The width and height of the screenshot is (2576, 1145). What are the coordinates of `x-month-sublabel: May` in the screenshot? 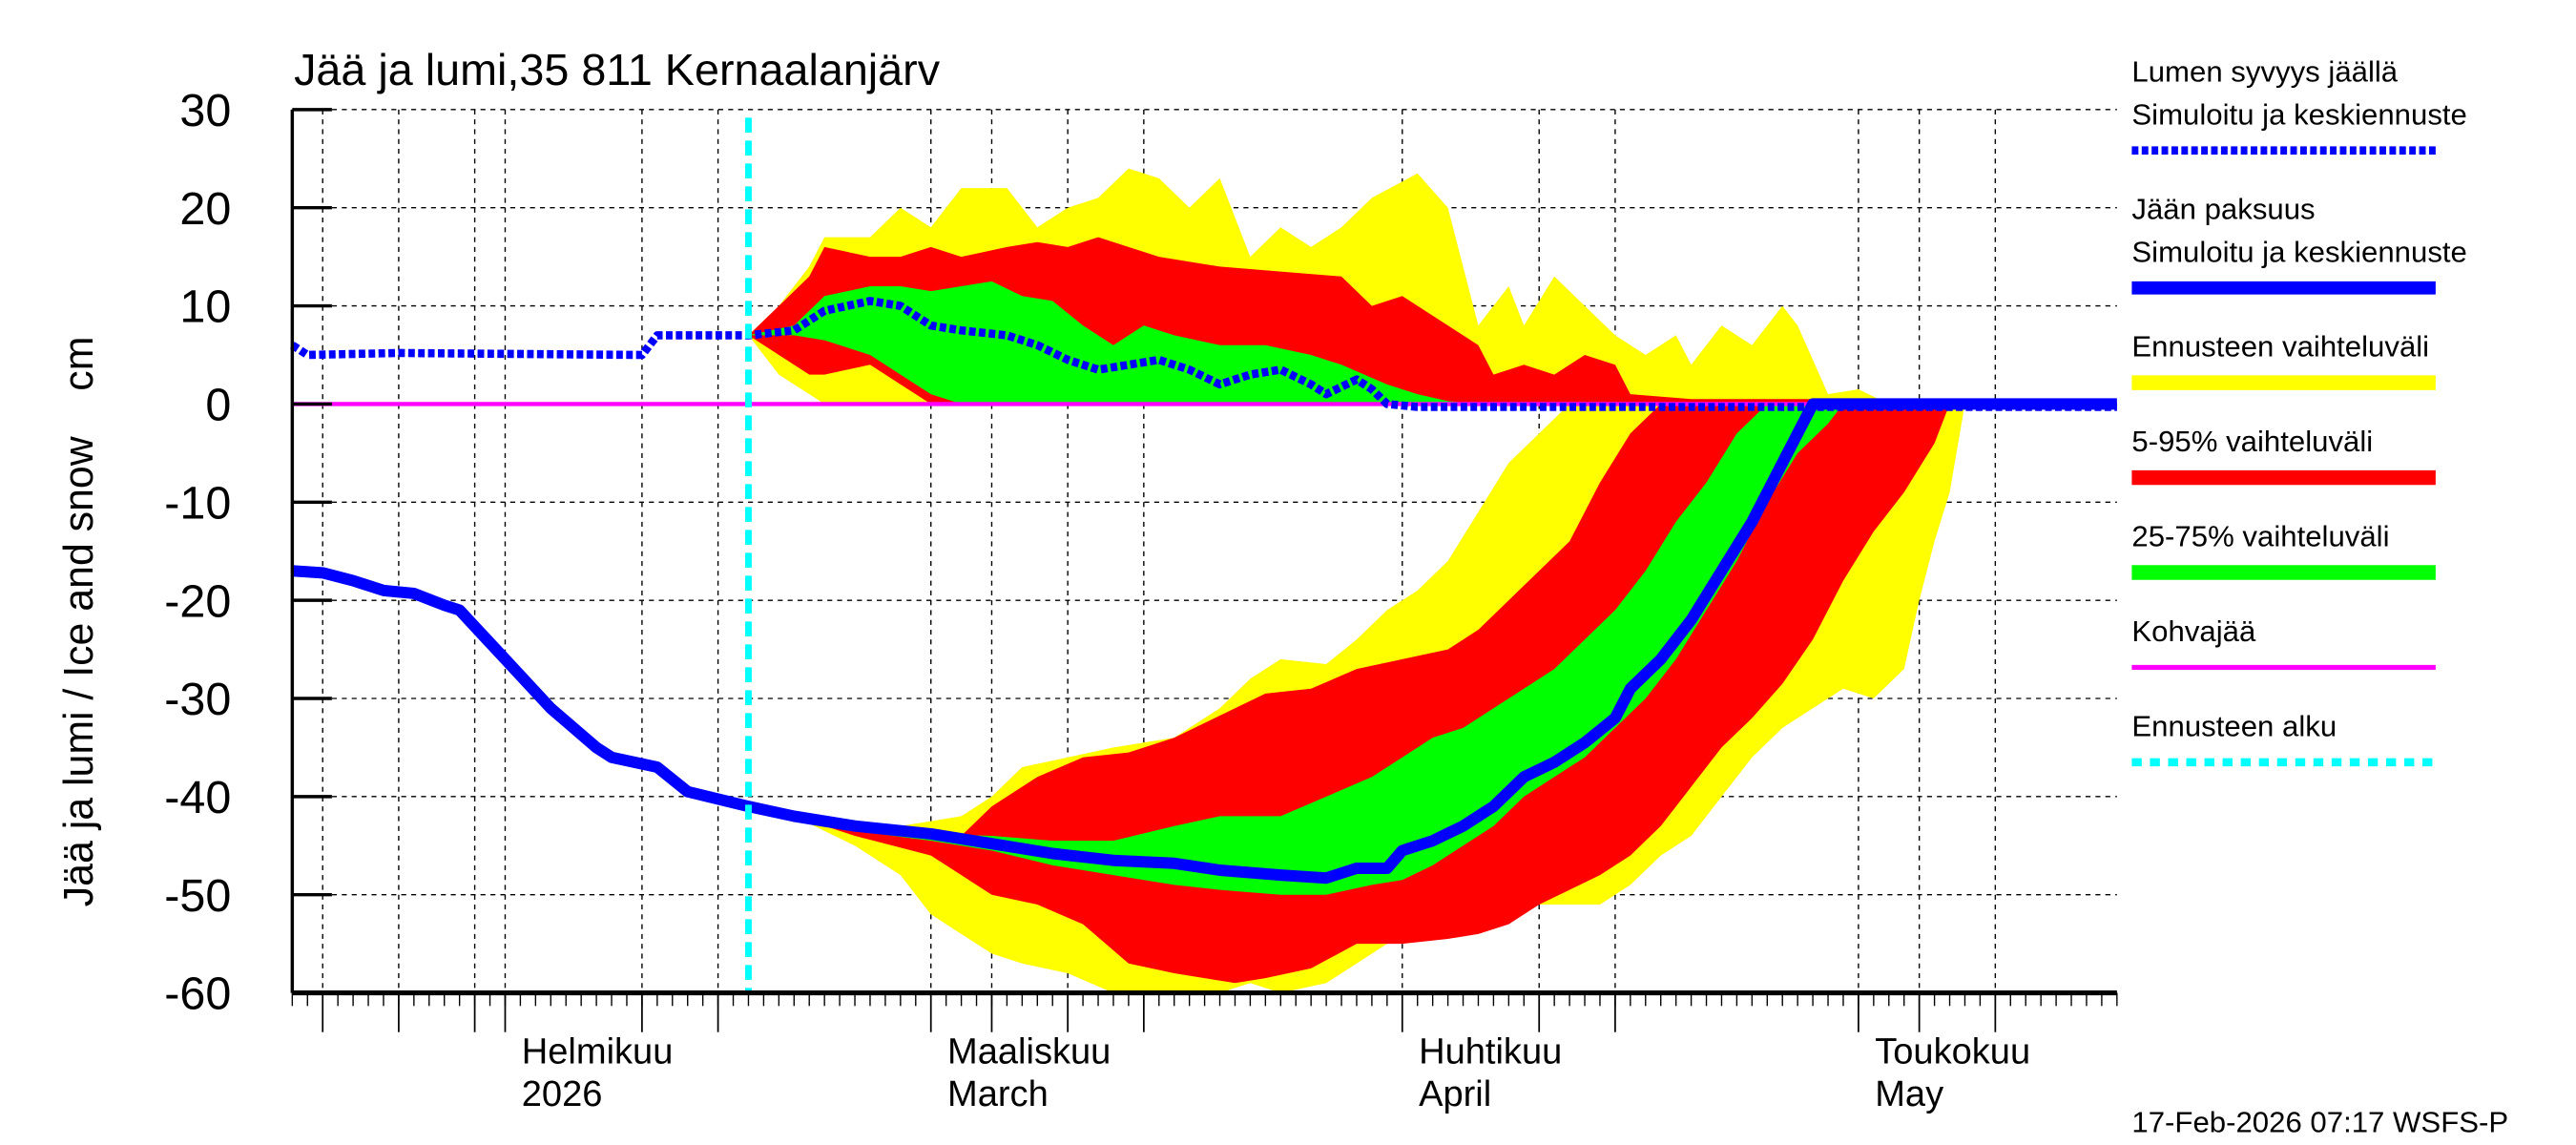 It's located at (1909, 1094).